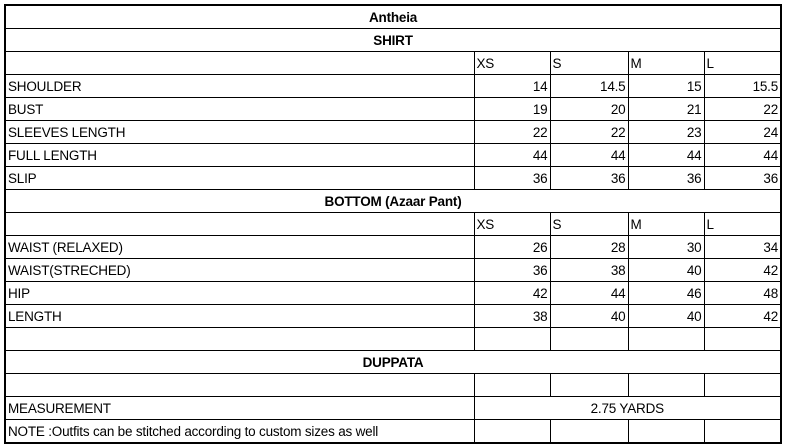  Describe the element at coordinates (512, 109) in the screenshot. I see `measurement-value: 19` at that location.